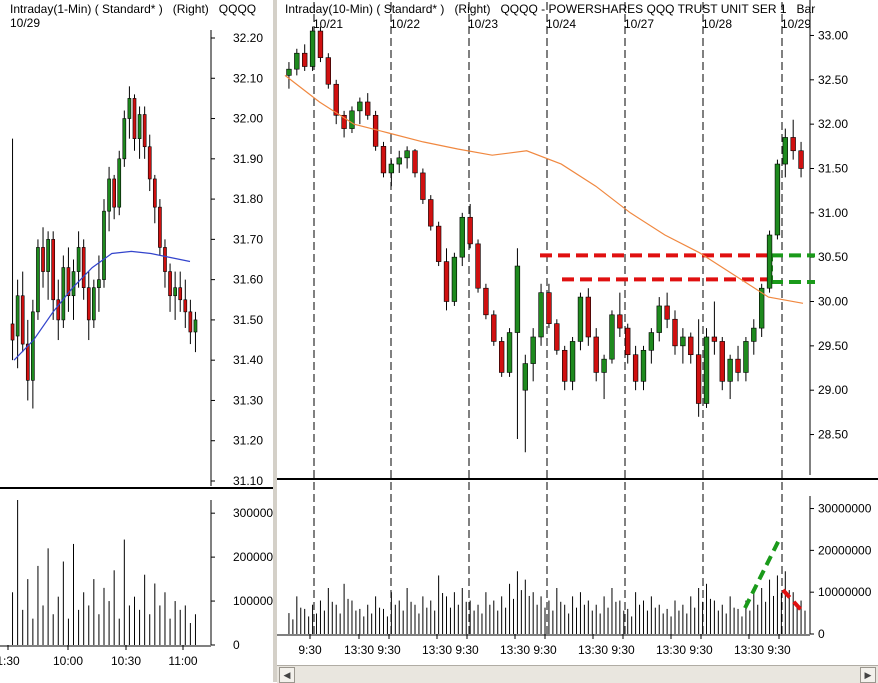 The image size is (878, 683). I want to click on price-tick-label: 31.30, so click(248, 400).